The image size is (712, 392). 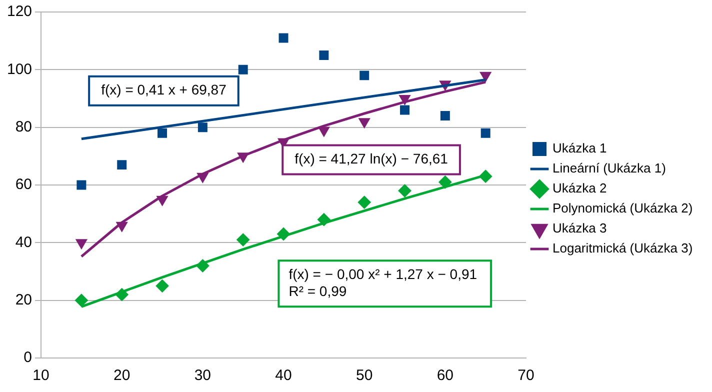 I want to click on y-tick-label: 120, so click(x=19, y=11).